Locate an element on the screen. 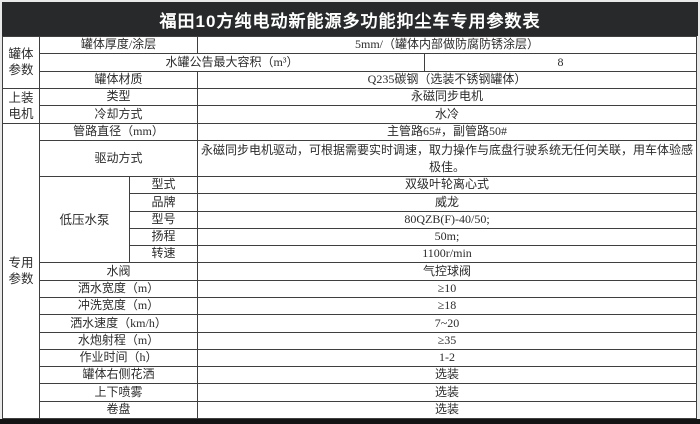  param-label-cell: 品牌 is located at coordinates (163, 202).